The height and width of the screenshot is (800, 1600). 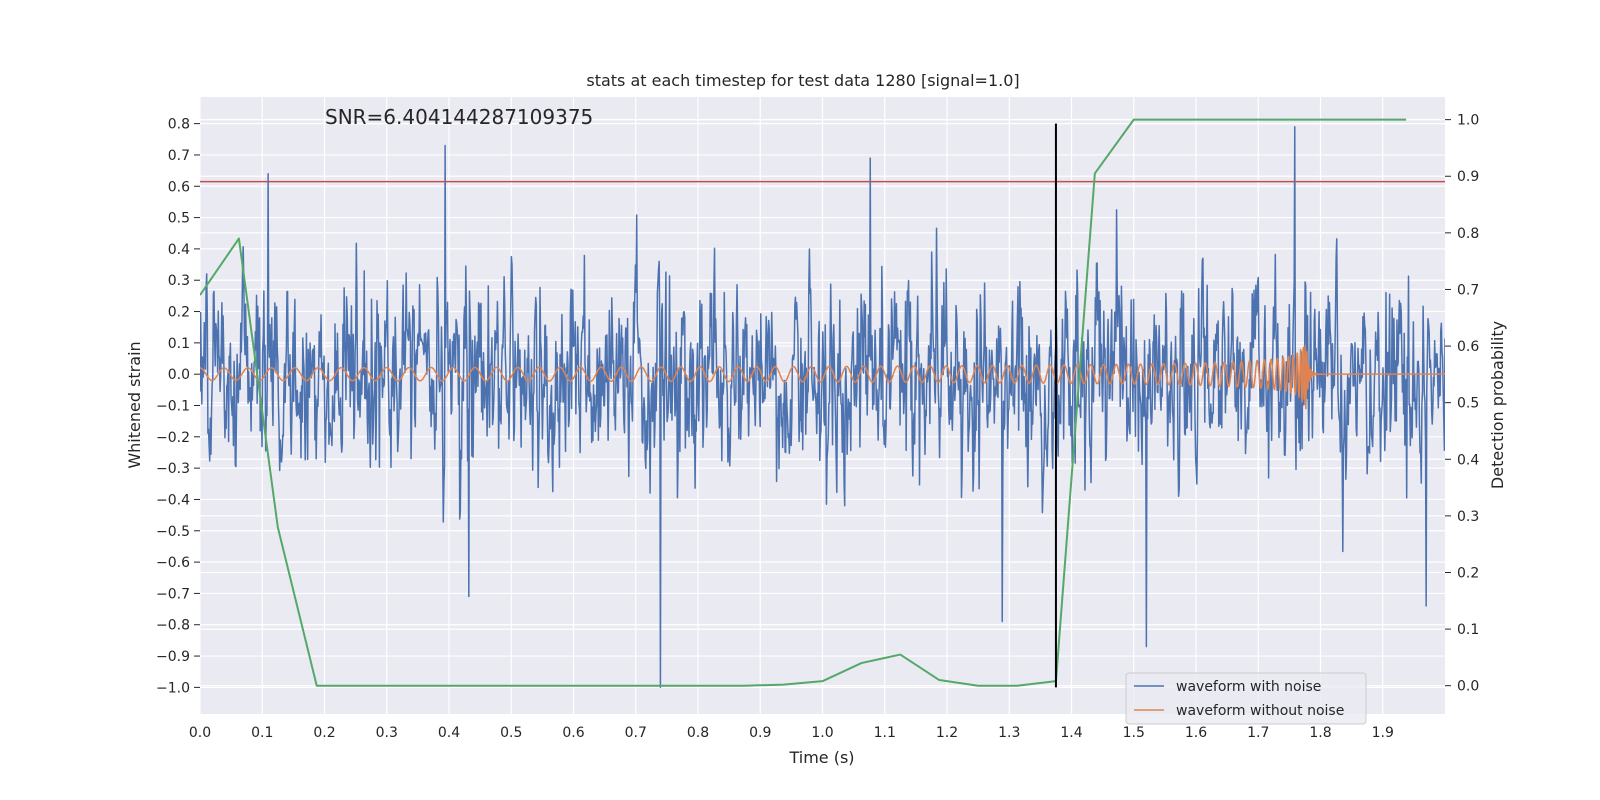 I want to click on x-tick-label: 1.8, so click(x=1320, y=733).